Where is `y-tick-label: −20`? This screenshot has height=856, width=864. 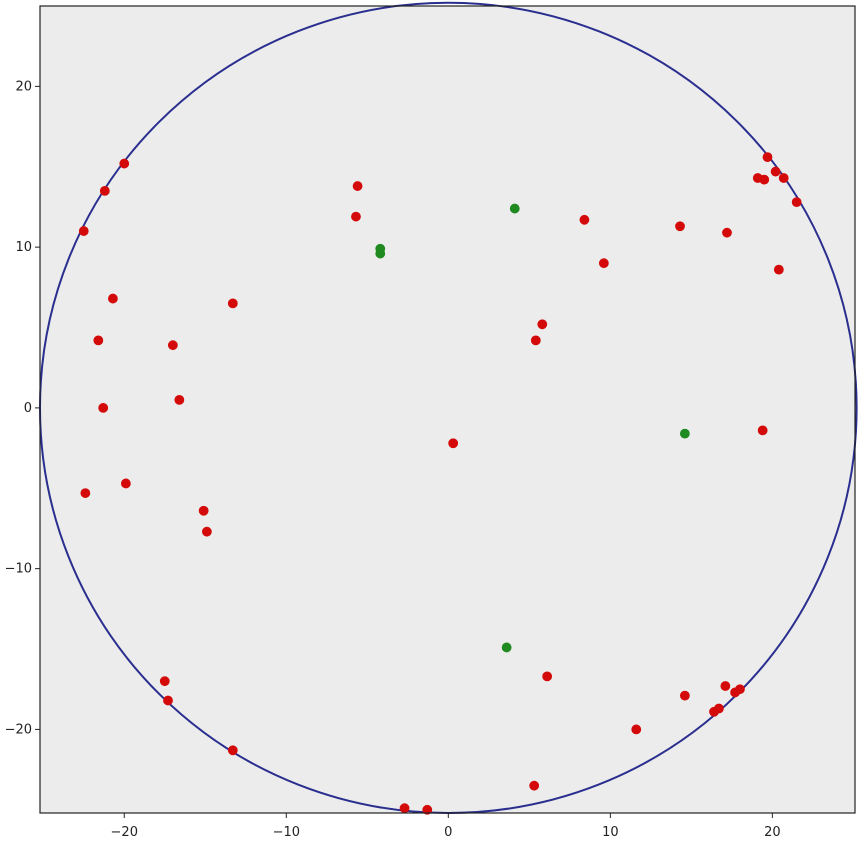 y-tick-label: −20 is located at coordinates (18, 729).